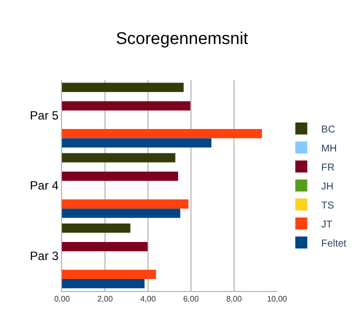 The width and height of the screenshot is (364, 321). What do you see at coordinates (327, 186) in the screenshot?
I see `legend-label: JH` at bounding box center [327, 186].